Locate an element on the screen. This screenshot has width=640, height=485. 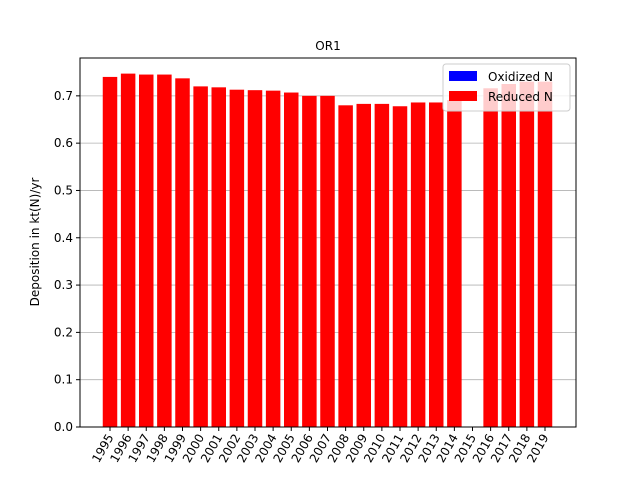
bar-reduced-n-2007 is located at coordinates (327, 261).